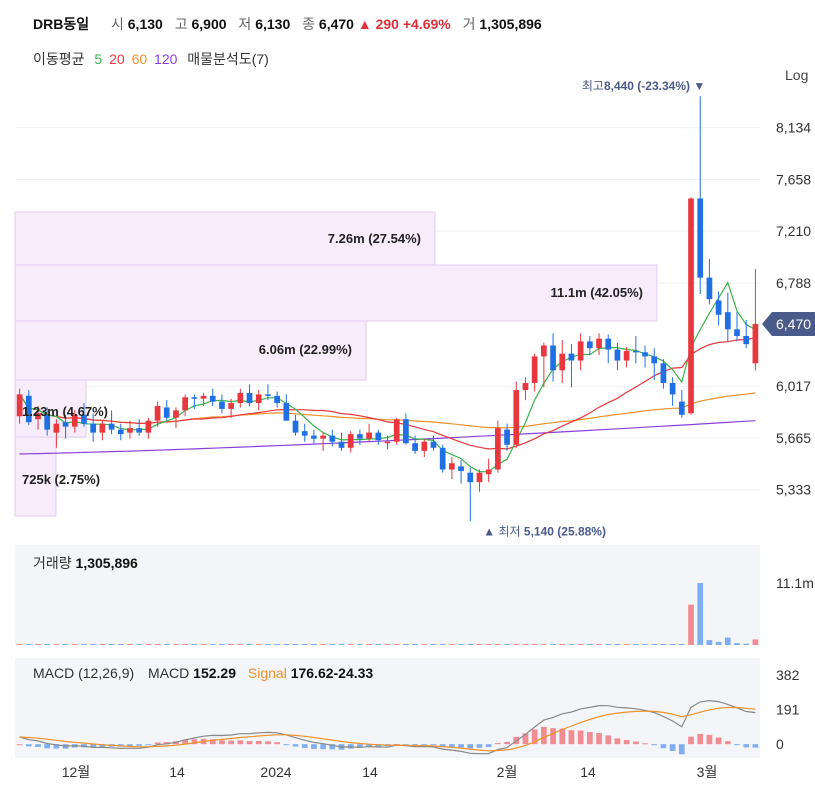 Image resolution: width=815 pixels, height=811 pixels. I want to click on ma-legend: 이동평균 5 20 60 120 매물분석도(7), so click(154, 59).